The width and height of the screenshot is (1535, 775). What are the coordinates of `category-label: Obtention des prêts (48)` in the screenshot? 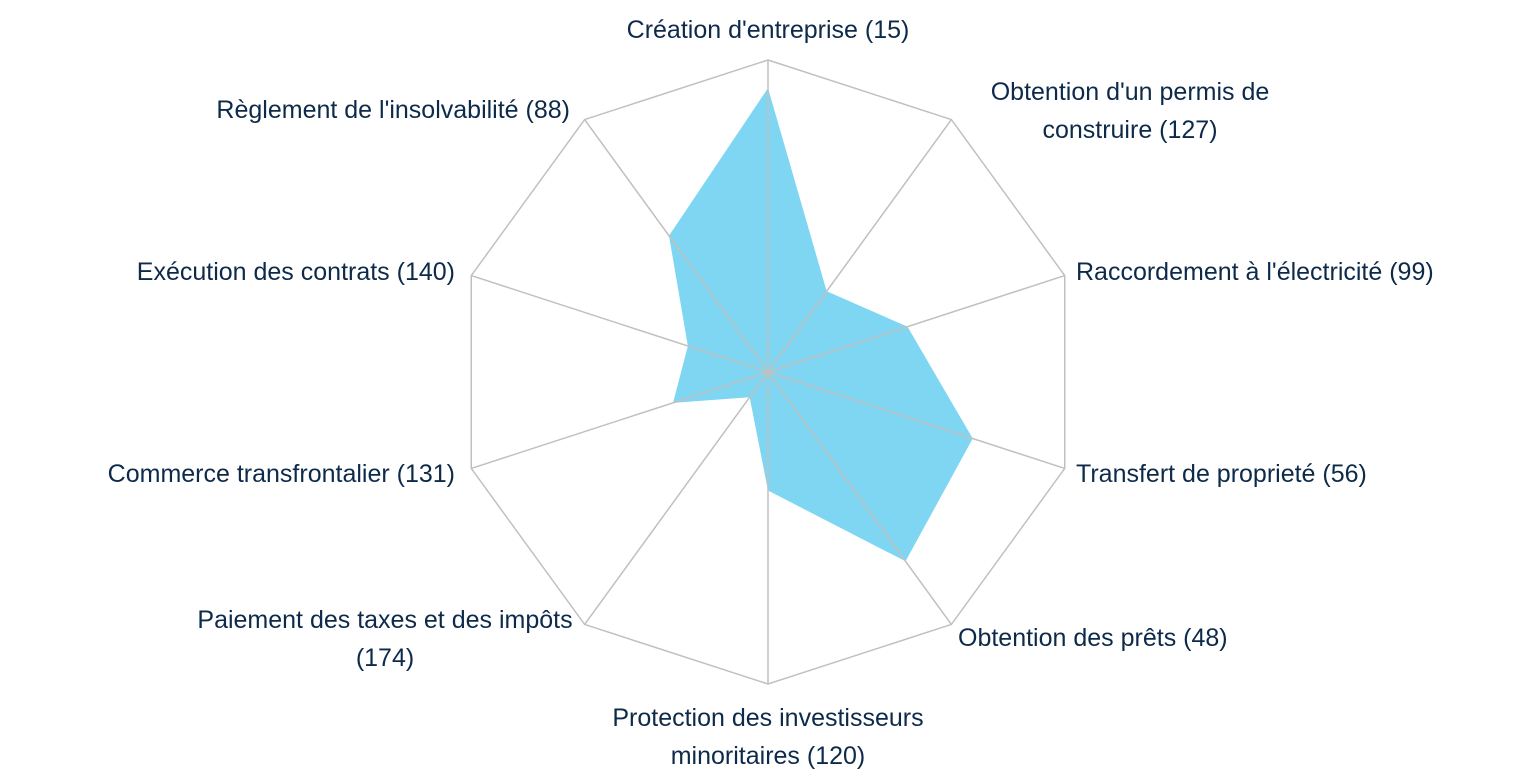 It's located at (1093, 638).